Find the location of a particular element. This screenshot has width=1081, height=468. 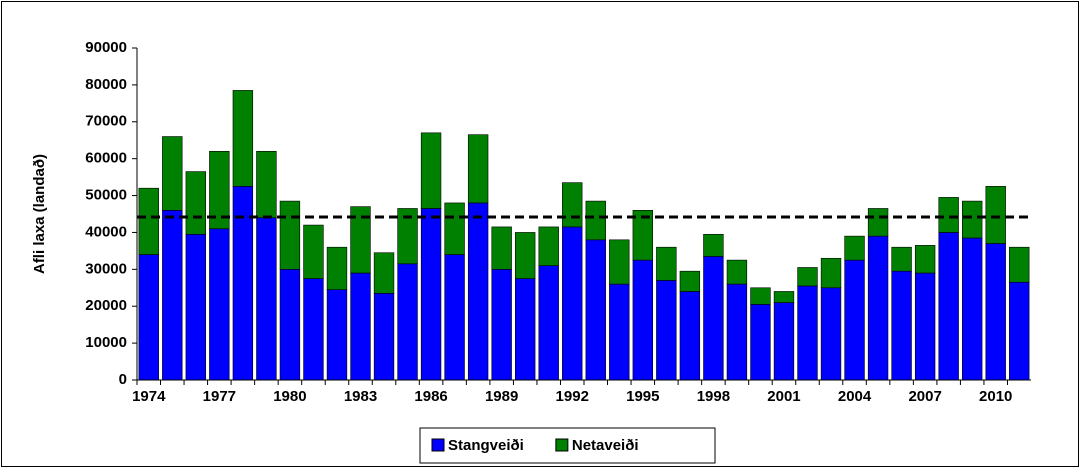

y-tick-label: 30000 is located at coordinates (106, 268).